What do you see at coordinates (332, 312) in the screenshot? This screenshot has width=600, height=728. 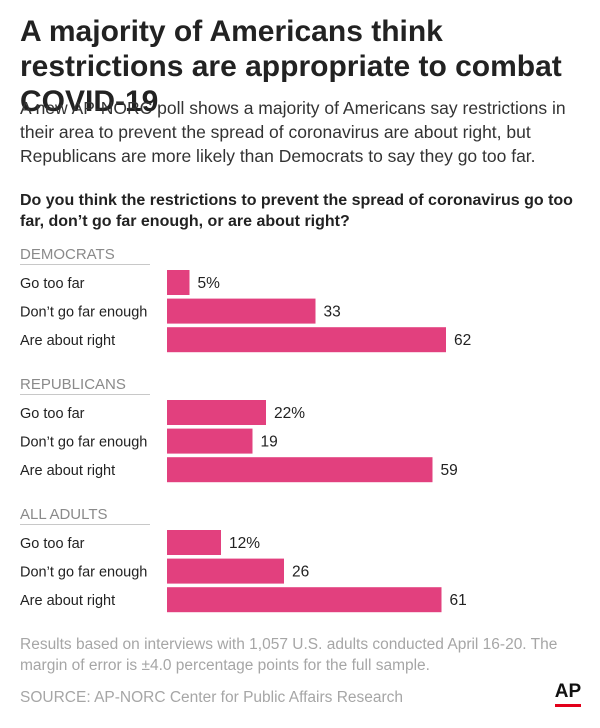 I see `value-label: 33` at bounding box center [332, 312].